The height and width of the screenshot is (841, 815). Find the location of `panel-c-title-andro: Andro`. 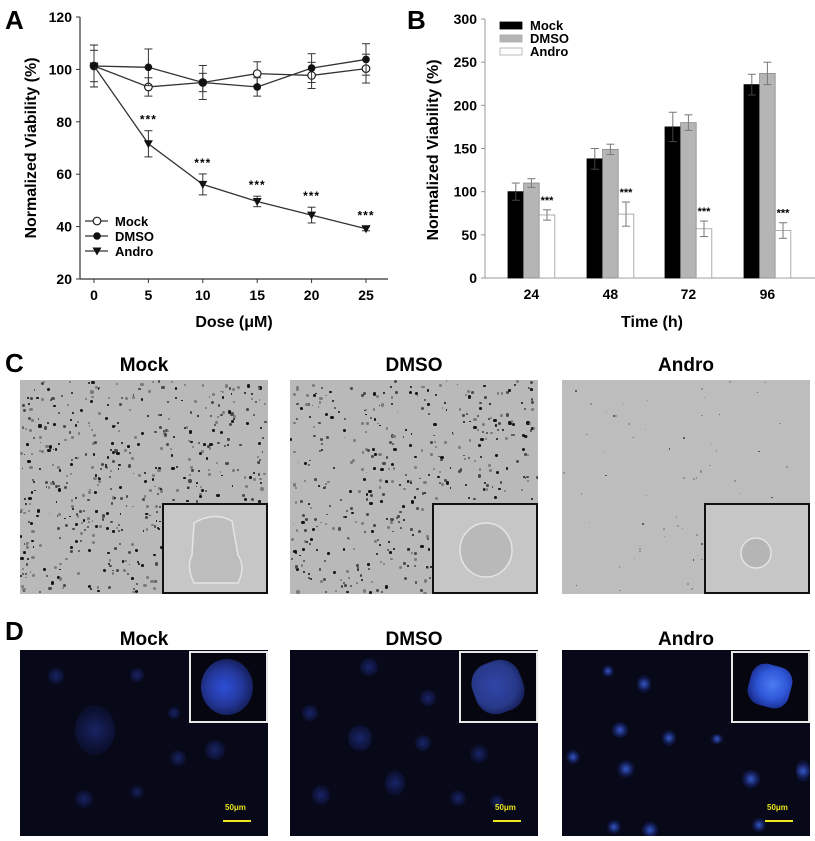

panel-c-title-andro: Andro is located at coordinates (686, 365).